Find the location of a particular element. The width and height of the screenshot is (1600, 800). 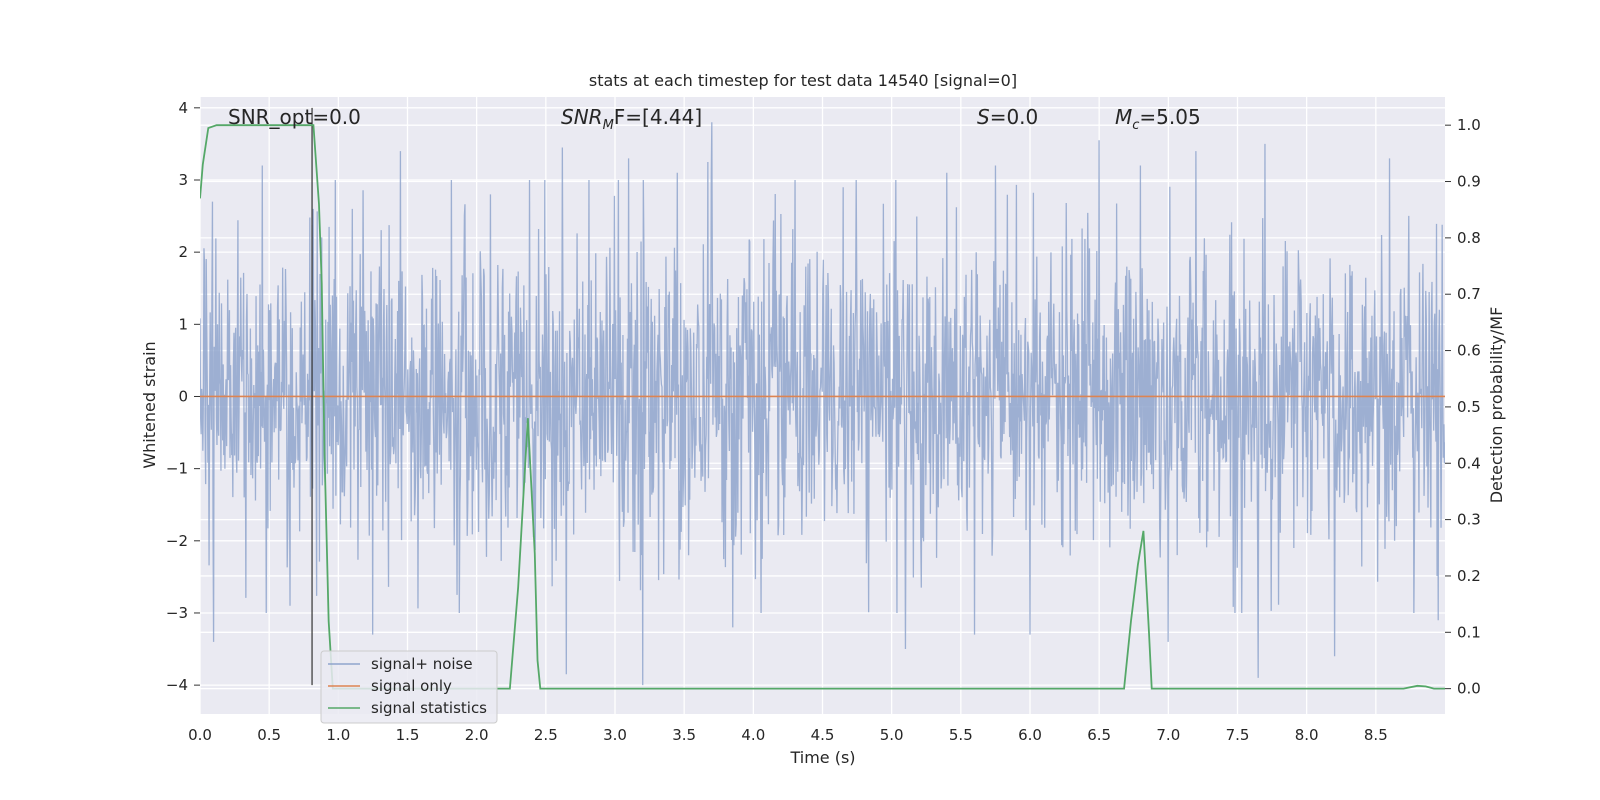

x-tick-label: 6.5 is located at coordinates (1099, 735).